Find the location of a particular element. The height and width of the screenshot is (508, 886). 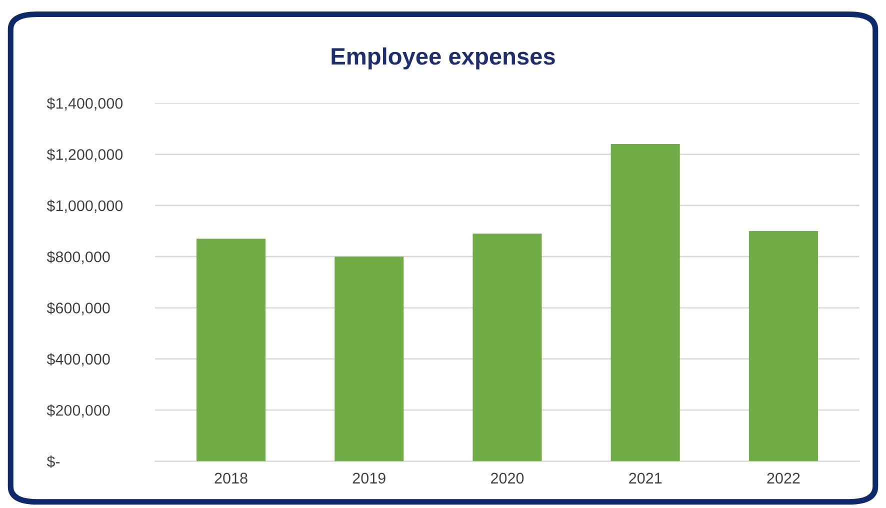

x-tick-label: 2022 is located at coordinates (783, 478).